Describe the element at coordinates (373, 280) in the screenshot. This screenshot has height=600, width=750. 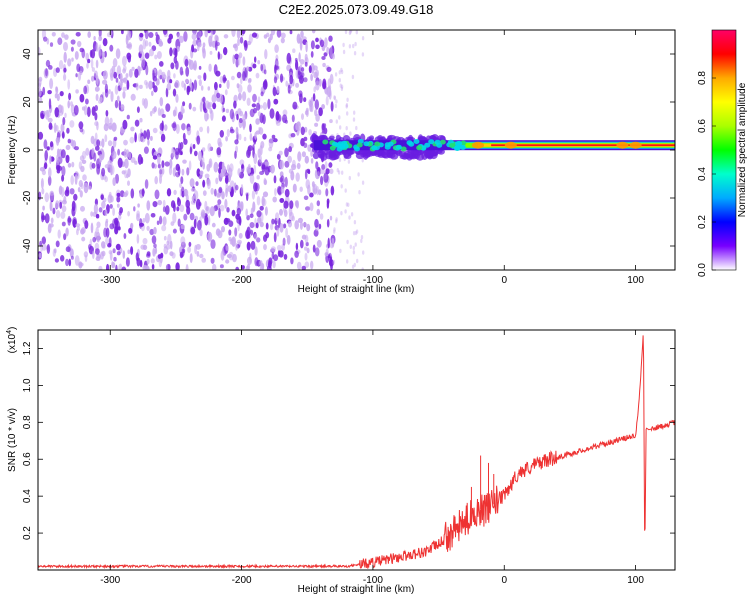
I see `spectrogram-x-tick-label: -100` at that location.